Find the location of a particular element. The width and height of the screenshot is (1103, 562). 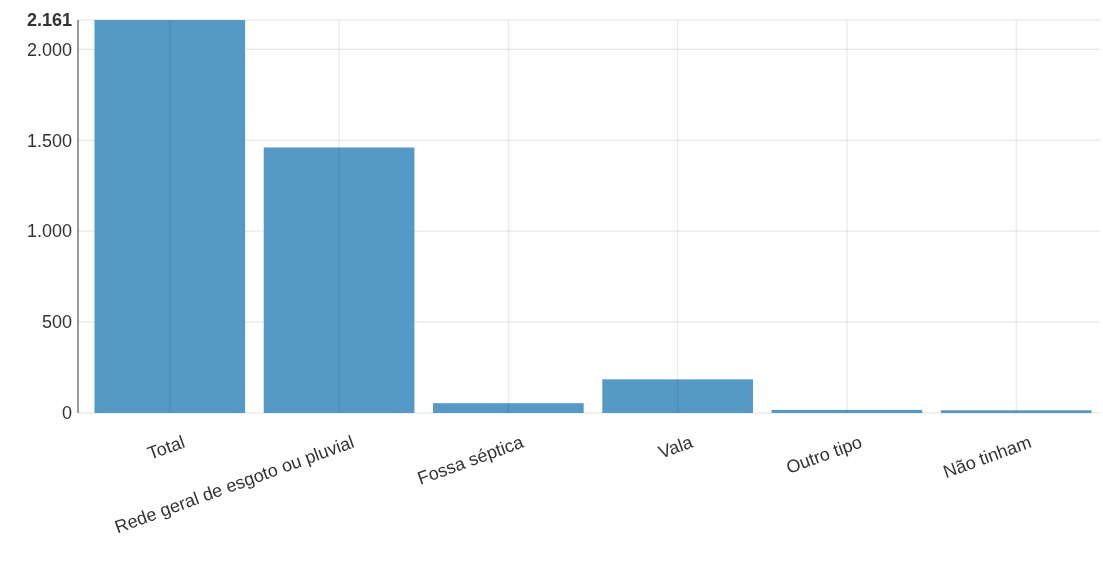

y-tick-label: 0 is located at coordinates (66, 413).